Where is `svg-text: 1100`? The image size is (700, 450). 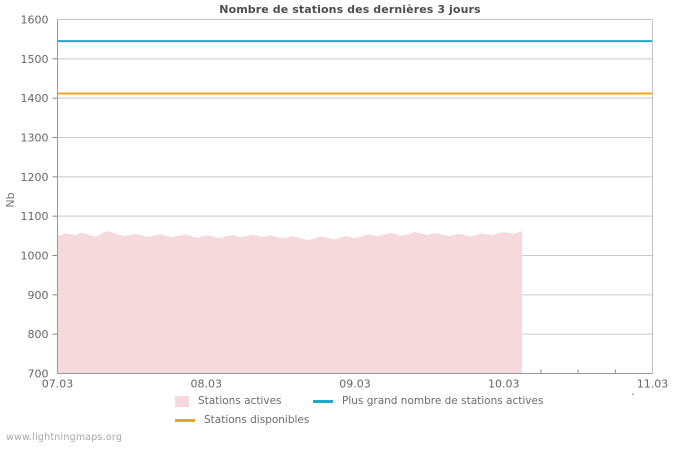
svg-text: 1100 is located at coordinates (35, 216).